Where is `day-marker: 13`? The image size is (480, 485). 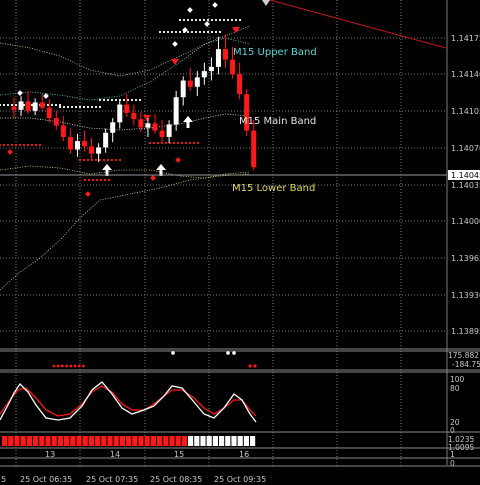
day-marker: 13 is located at coordinates (50, 454).